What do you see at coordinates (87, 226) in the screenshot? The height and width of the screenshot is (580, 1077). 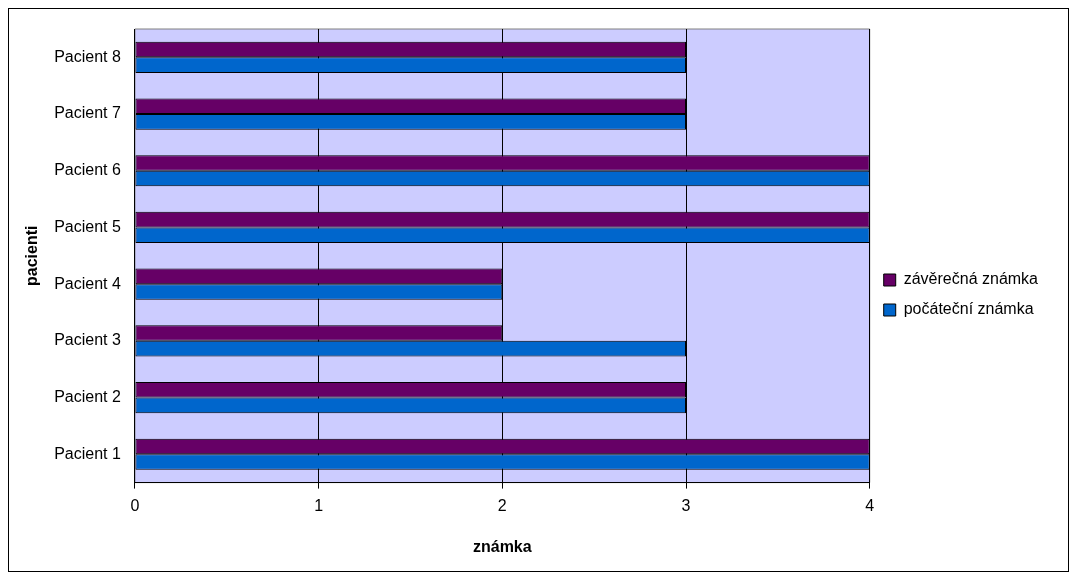 I see `y-tick-label: Pacient 5` at bounding box center [87, 226].